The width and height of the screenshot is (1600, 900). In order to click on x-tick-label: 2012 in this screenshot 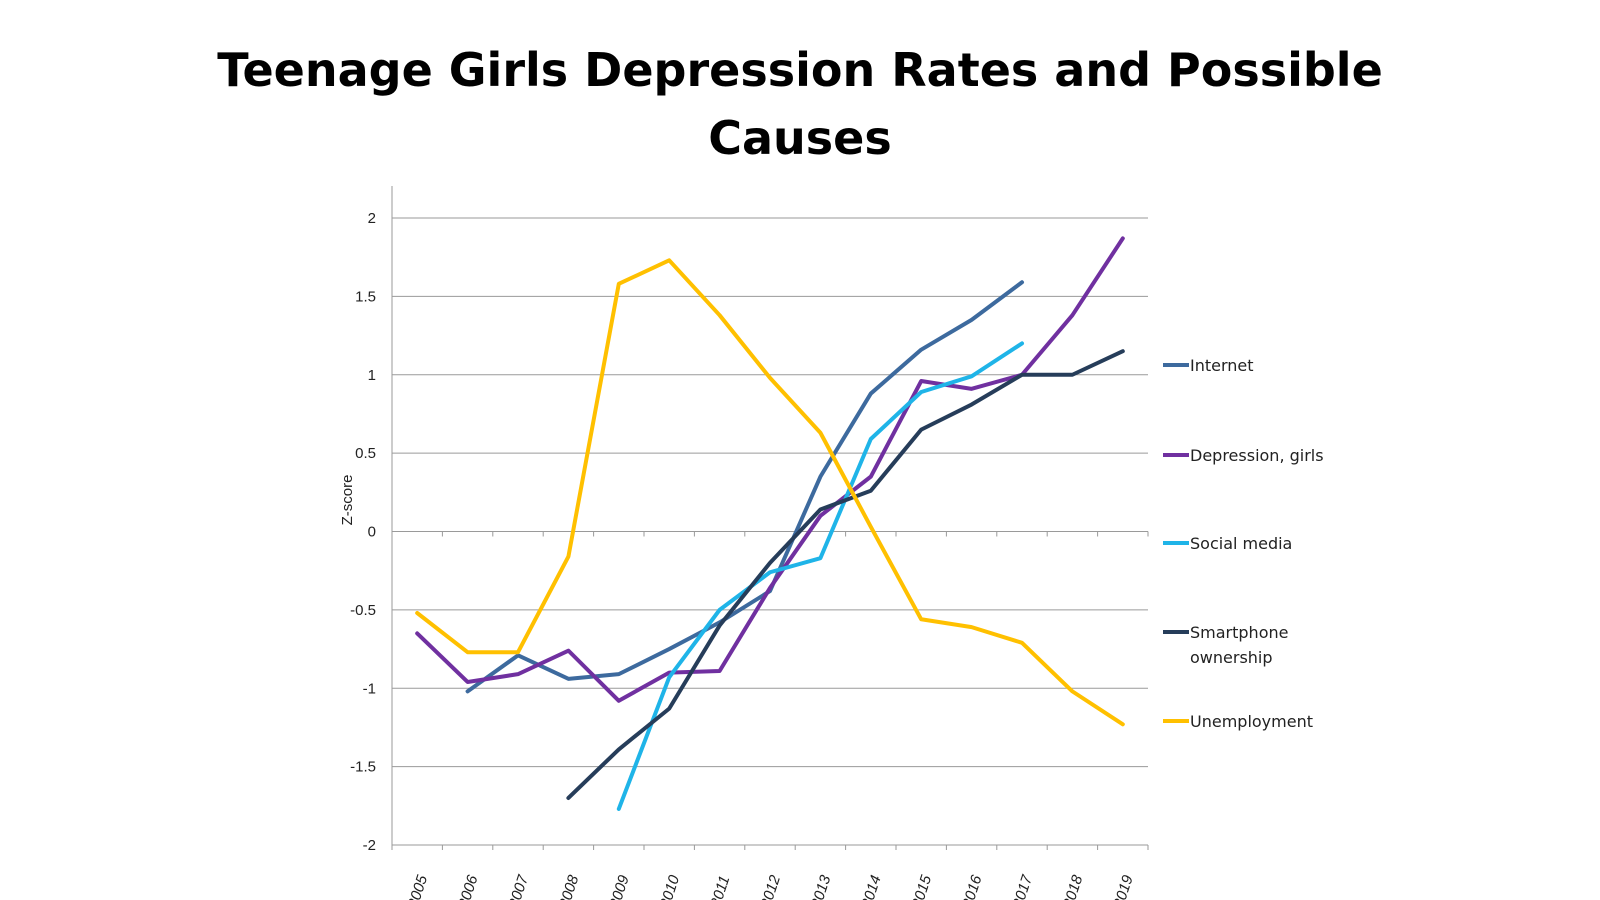, I will do `click(770, 886)`.